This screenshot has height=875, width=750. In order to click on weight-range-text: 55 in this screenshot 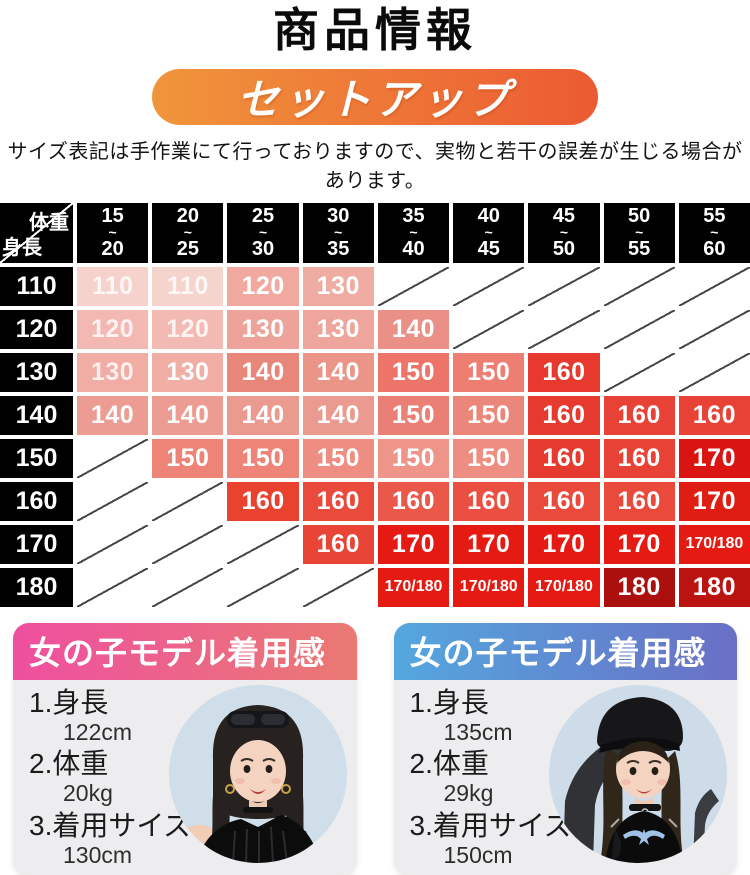, I will do `click(714, 216)`.